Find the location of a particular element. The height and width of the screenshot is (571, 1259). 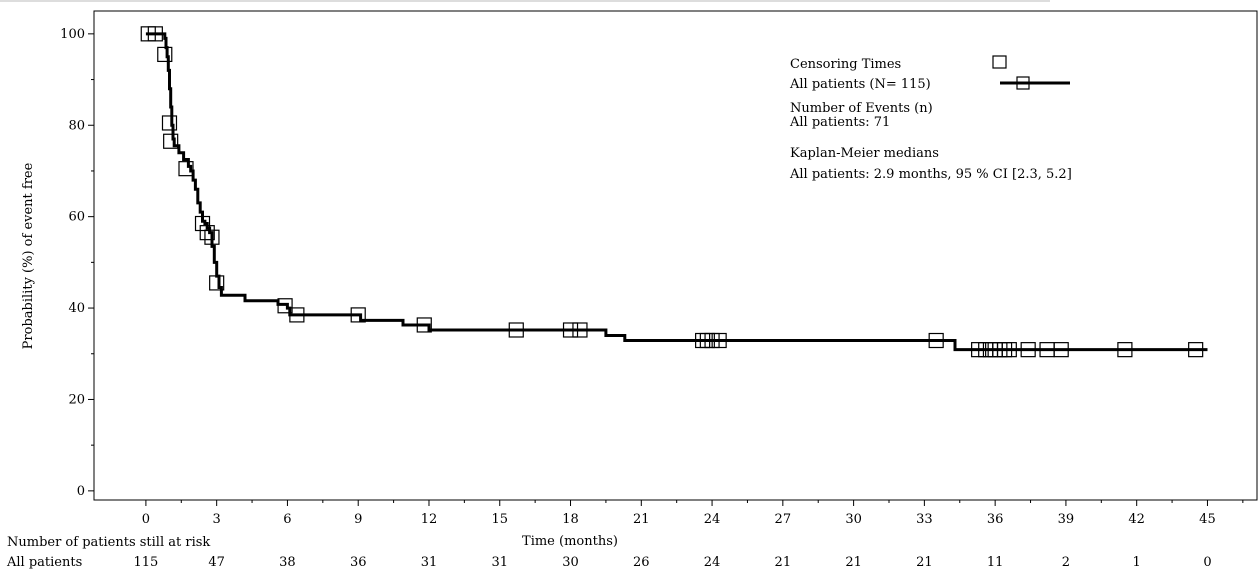

legend-events-header: Number of Events (n) is located at coordinates (861, 108).